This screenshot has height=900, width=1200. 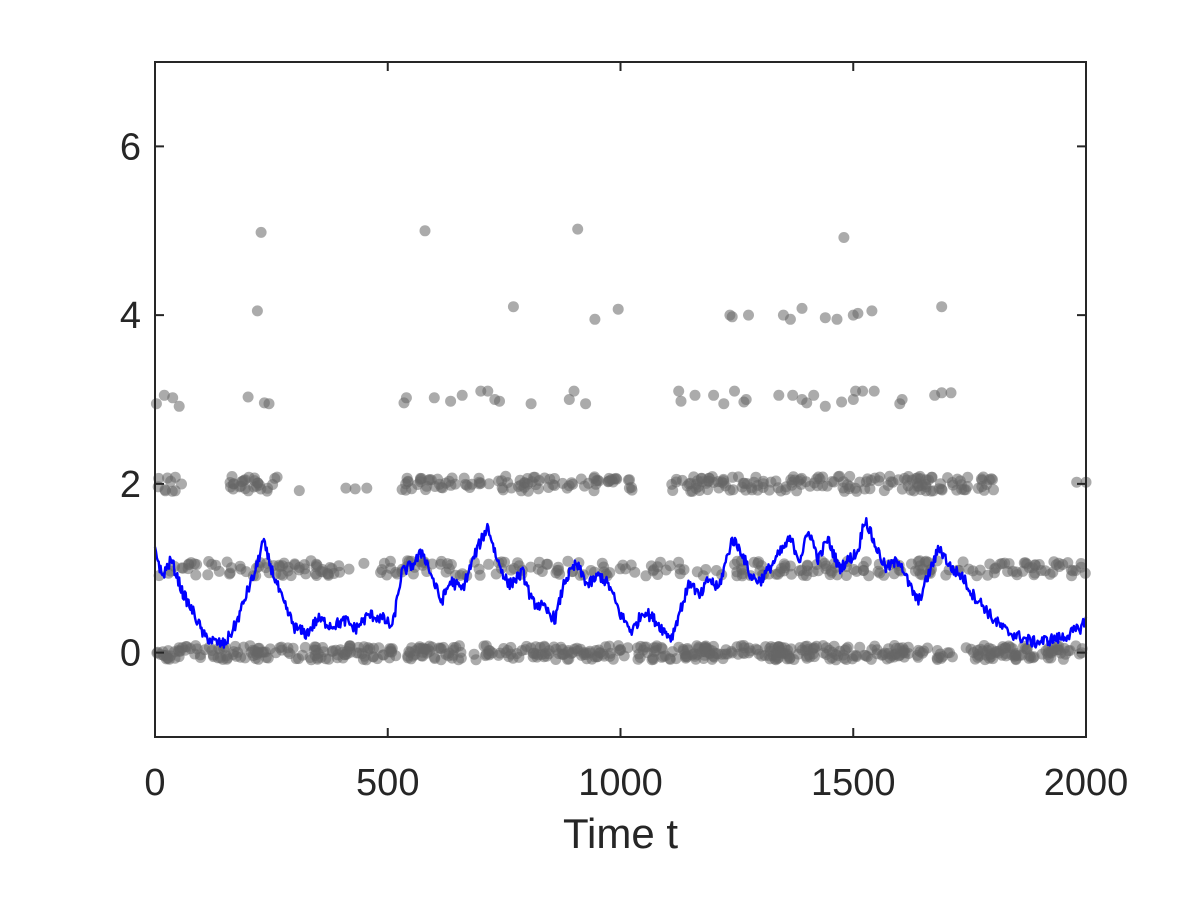 I want to click on y-tick-label: 6, so click(x=130, y=147).